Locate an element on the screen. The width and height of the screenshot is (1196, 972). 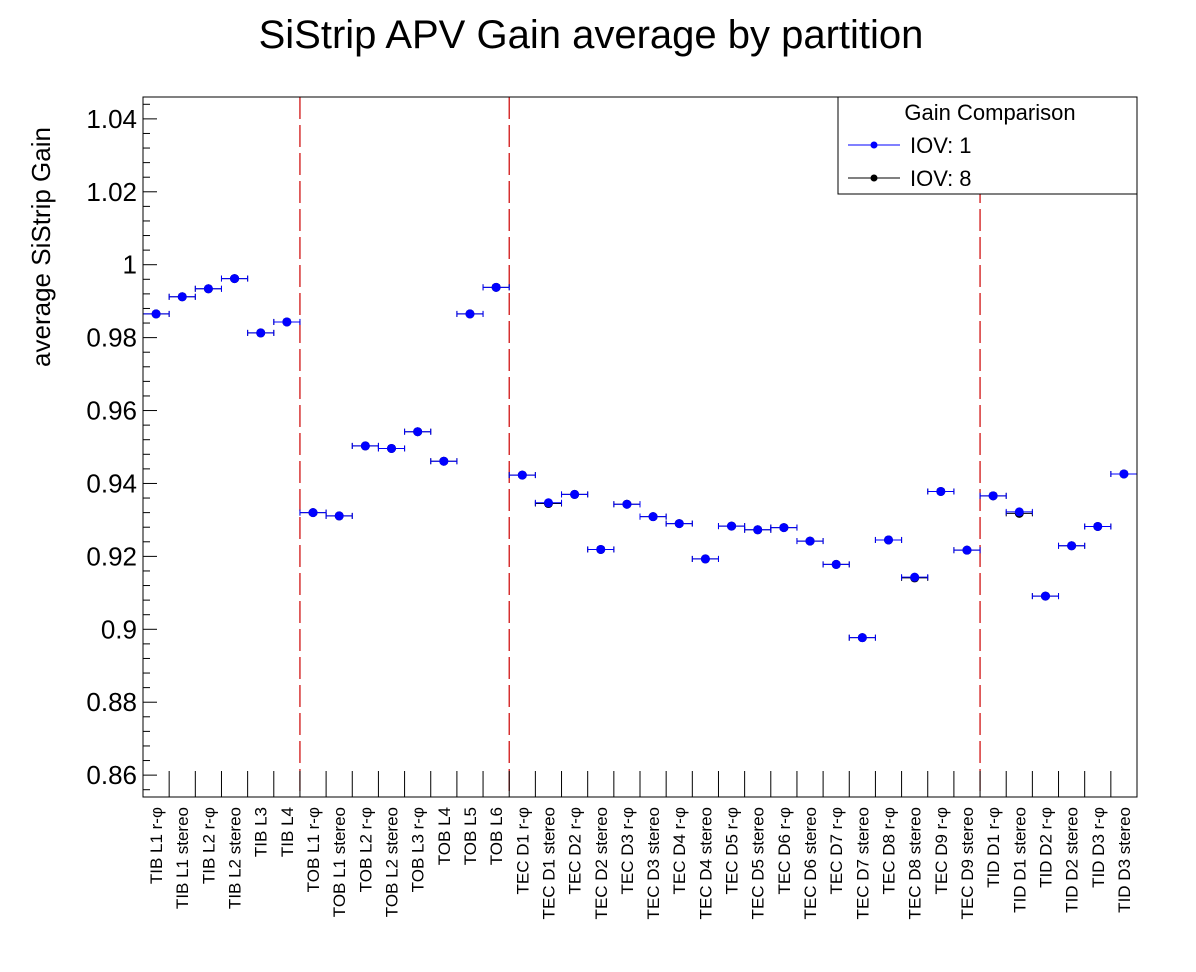
x-tick-label: TEC D8 r-φ is located at coordinates (889, 851).